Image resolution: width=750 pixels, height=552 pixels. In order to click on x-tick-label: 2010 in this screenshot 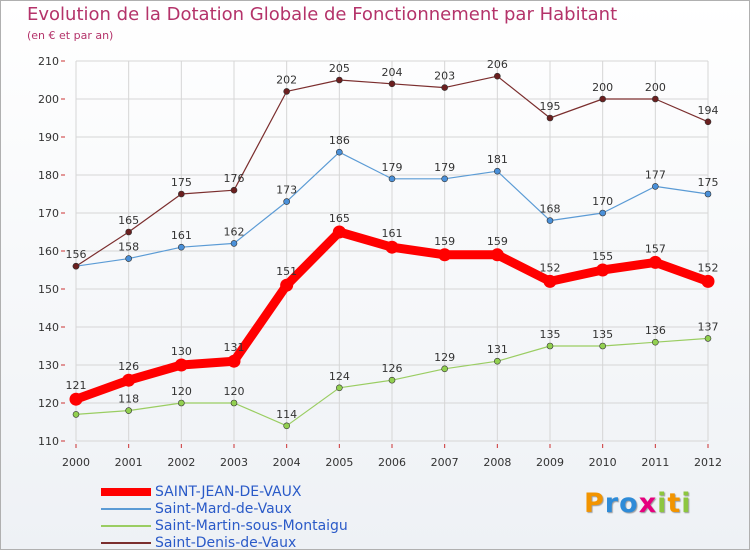, I will do `click(603, 462)`.